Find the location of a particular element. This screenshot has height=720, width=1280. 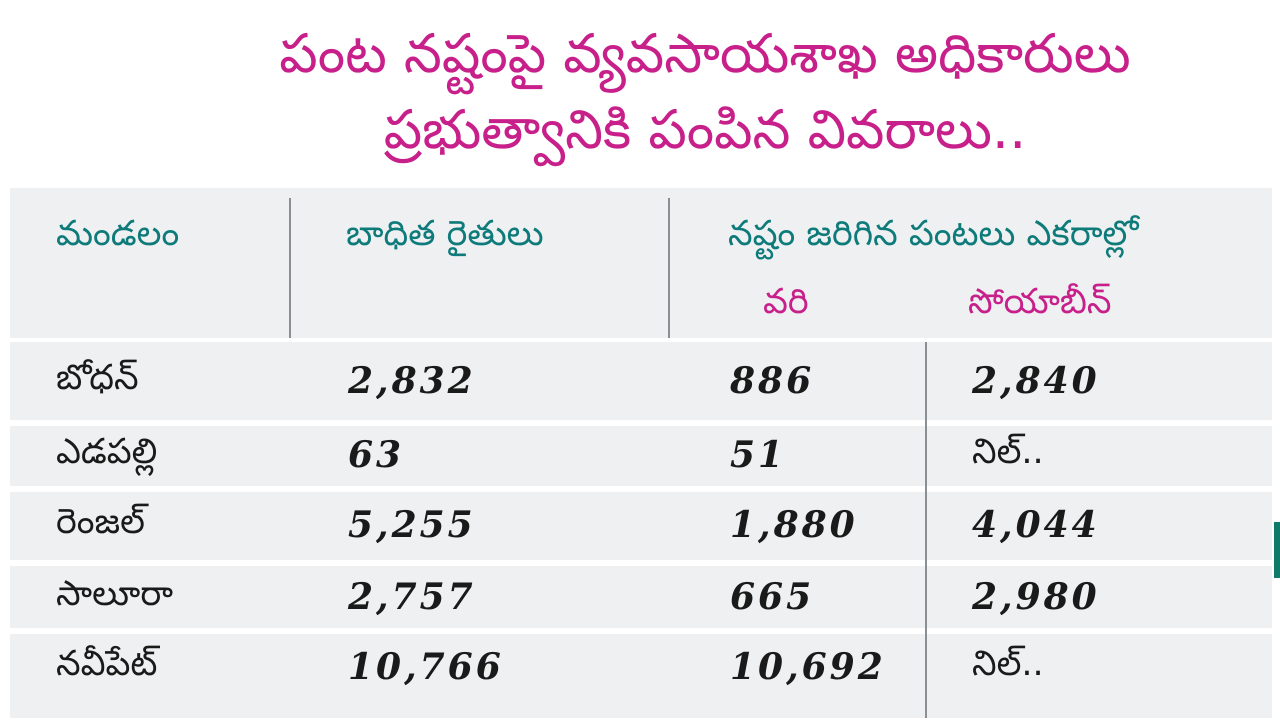

table-row-mandal: నవీపేట్ is located at coordinates (107, 664).